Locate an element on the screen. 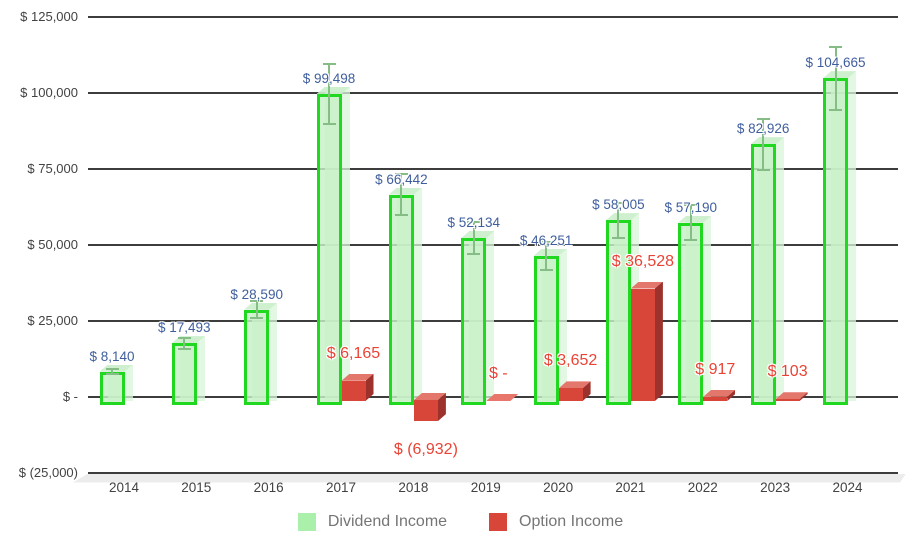 The image size is (921, 555). chart-floor is located at coordinates (489, 478).